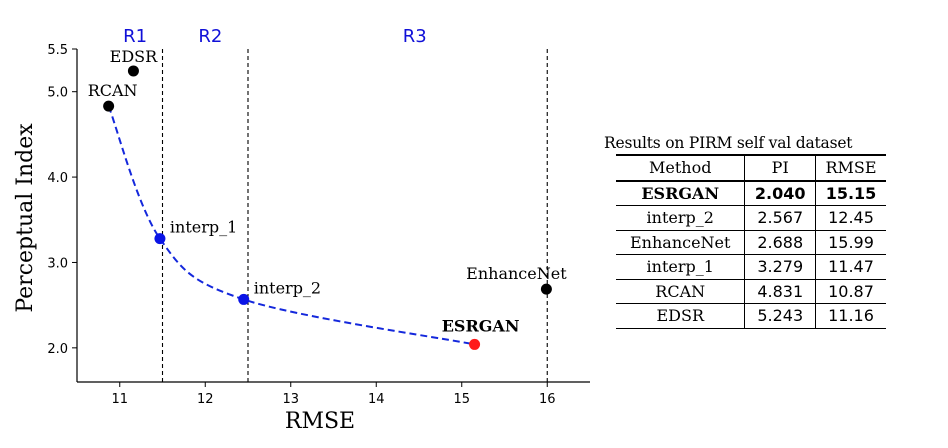 The height and width of the screenshot is (448, 948). I want to click on table-row: RCAN 4.831 10.87, so click(751, 291).